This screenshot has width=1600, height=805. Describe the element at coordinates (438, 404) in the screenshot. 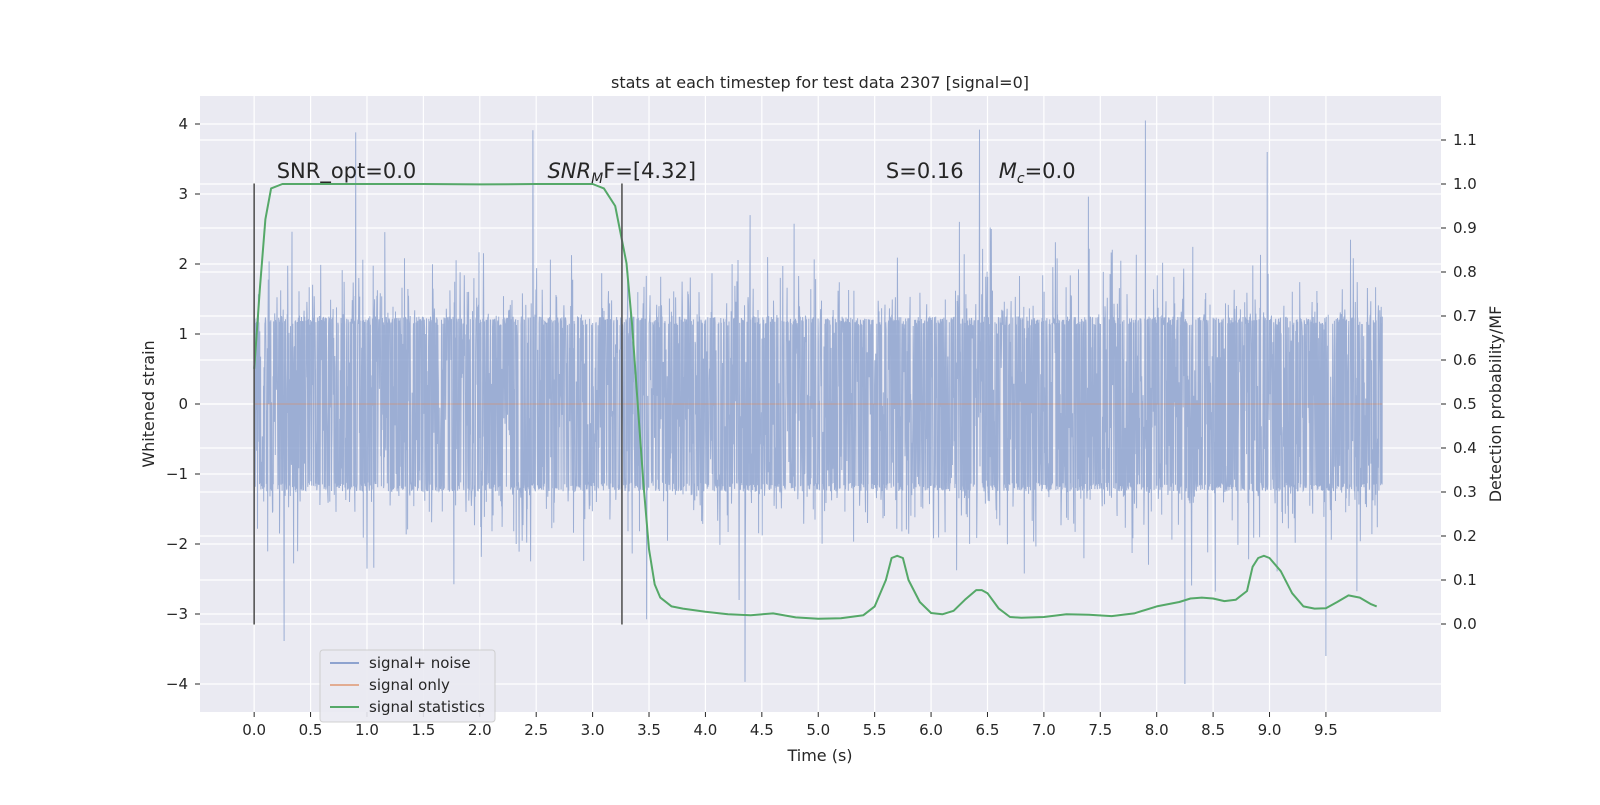

I see `marker-layer` at that location.